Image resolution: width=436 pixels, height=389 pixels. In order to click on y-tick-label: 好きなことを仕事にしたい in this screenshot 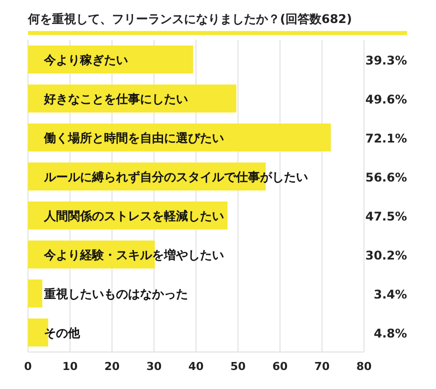, I will do `click(115, 99)`.